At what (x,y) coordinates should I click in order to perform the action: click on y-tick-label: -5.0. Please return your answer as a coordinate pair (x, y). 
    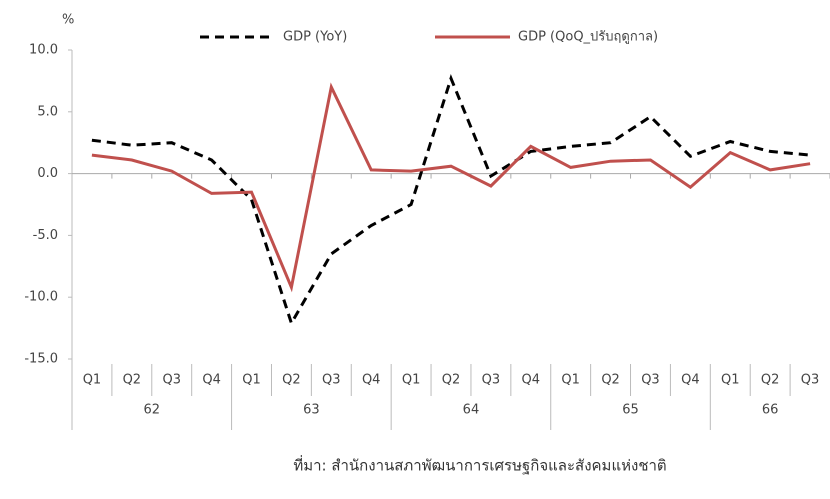
    Looking at the image, I should click on (45, 235).